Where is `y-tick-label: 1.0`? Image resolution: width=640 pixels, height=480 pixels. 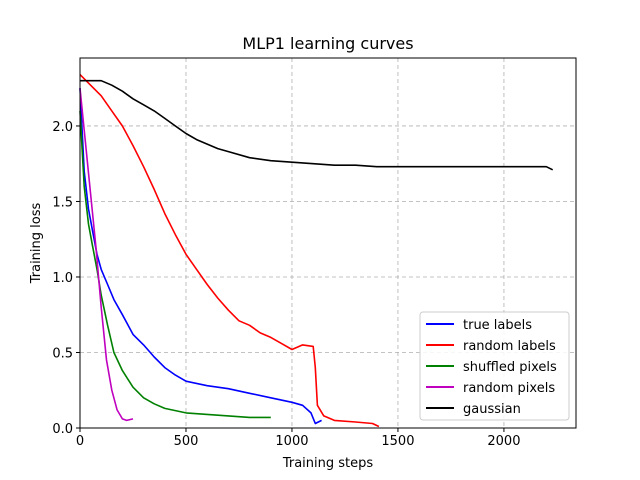
y-tick-label: 1.0 is located at coordinates (62, 278).